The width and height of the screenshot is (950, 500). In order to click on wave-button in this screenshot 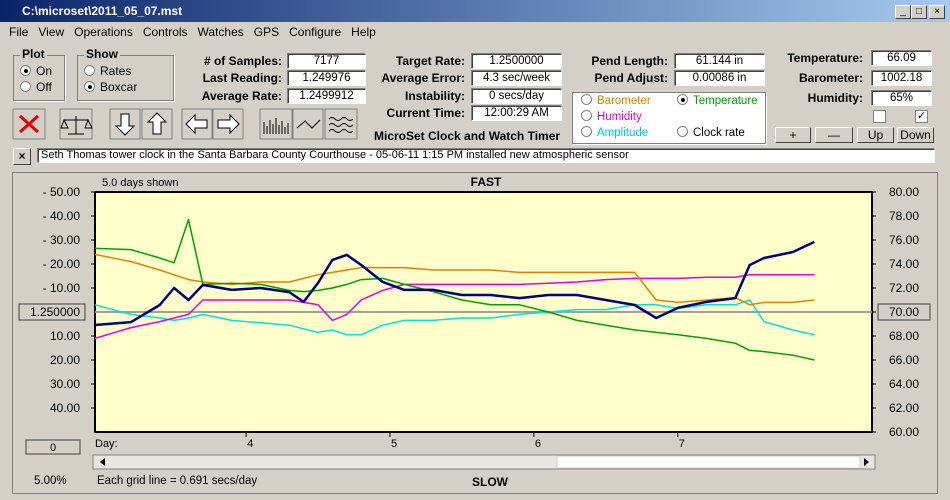, I will do `click(341, 124)`.